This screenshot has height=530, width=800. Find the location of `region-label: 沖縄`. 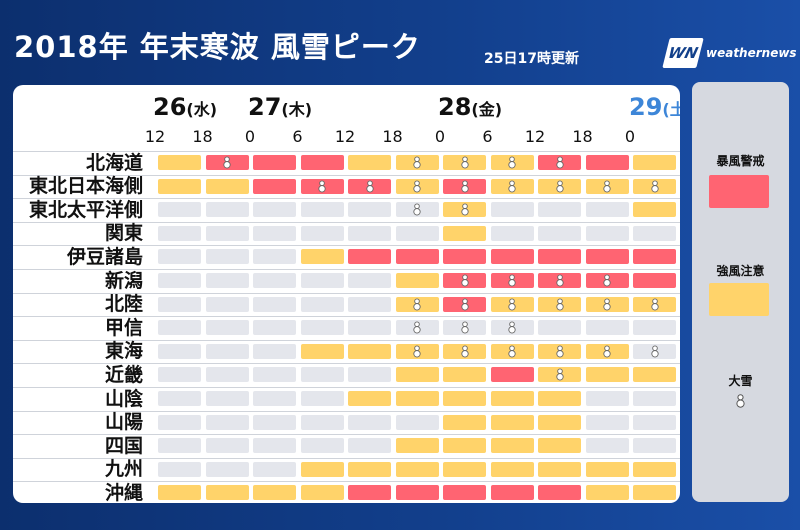

region-label: 沖縄 is located at coordinates (123, 492).